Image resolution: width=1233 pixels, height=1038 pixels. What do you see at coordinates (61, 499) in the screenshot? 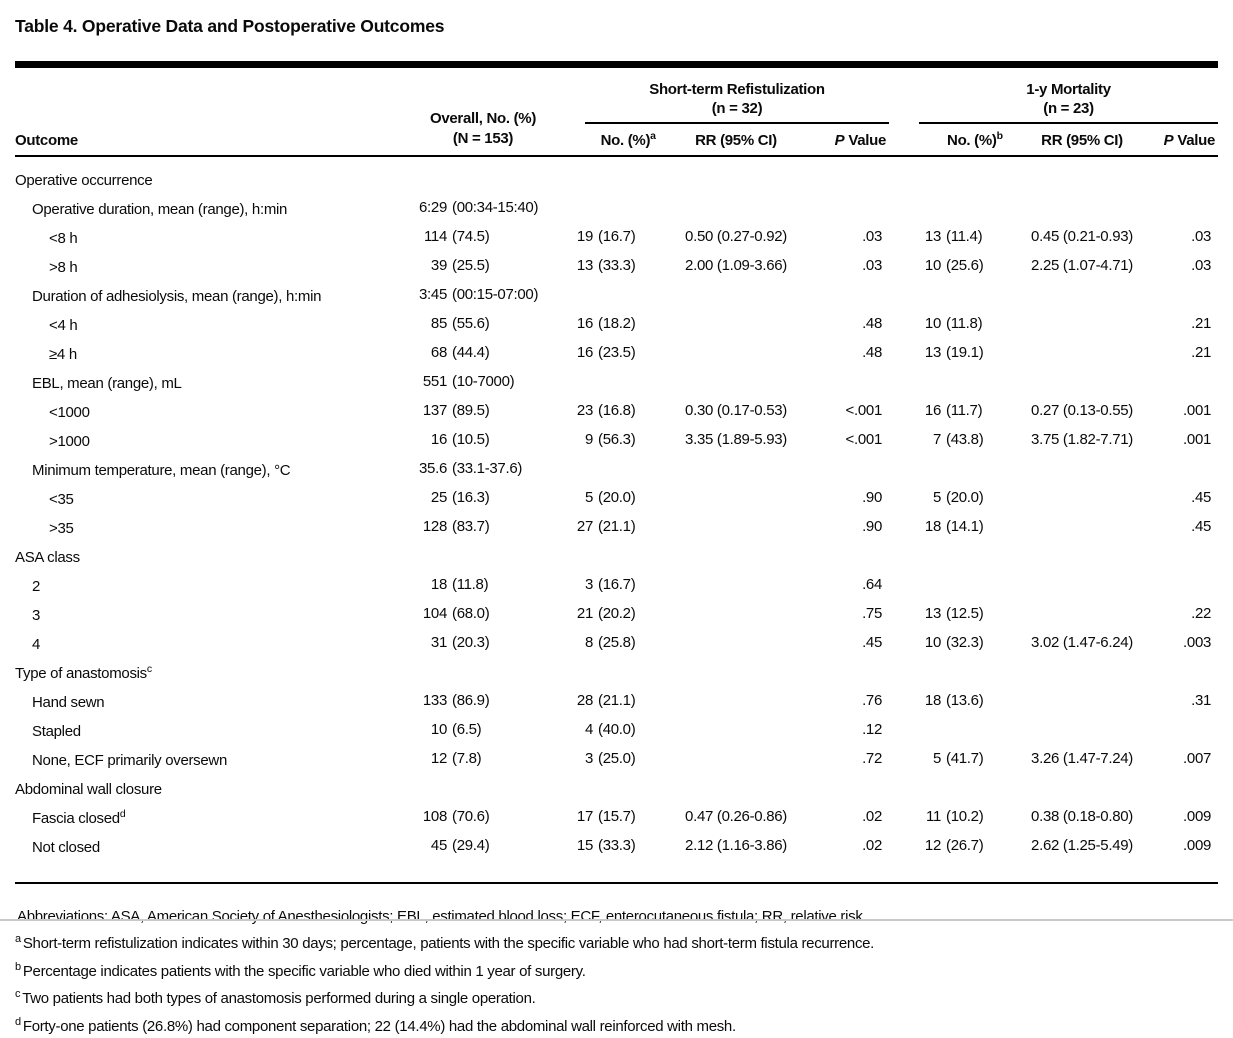
I see `row-label: <35` at bounding box center [61, 499].